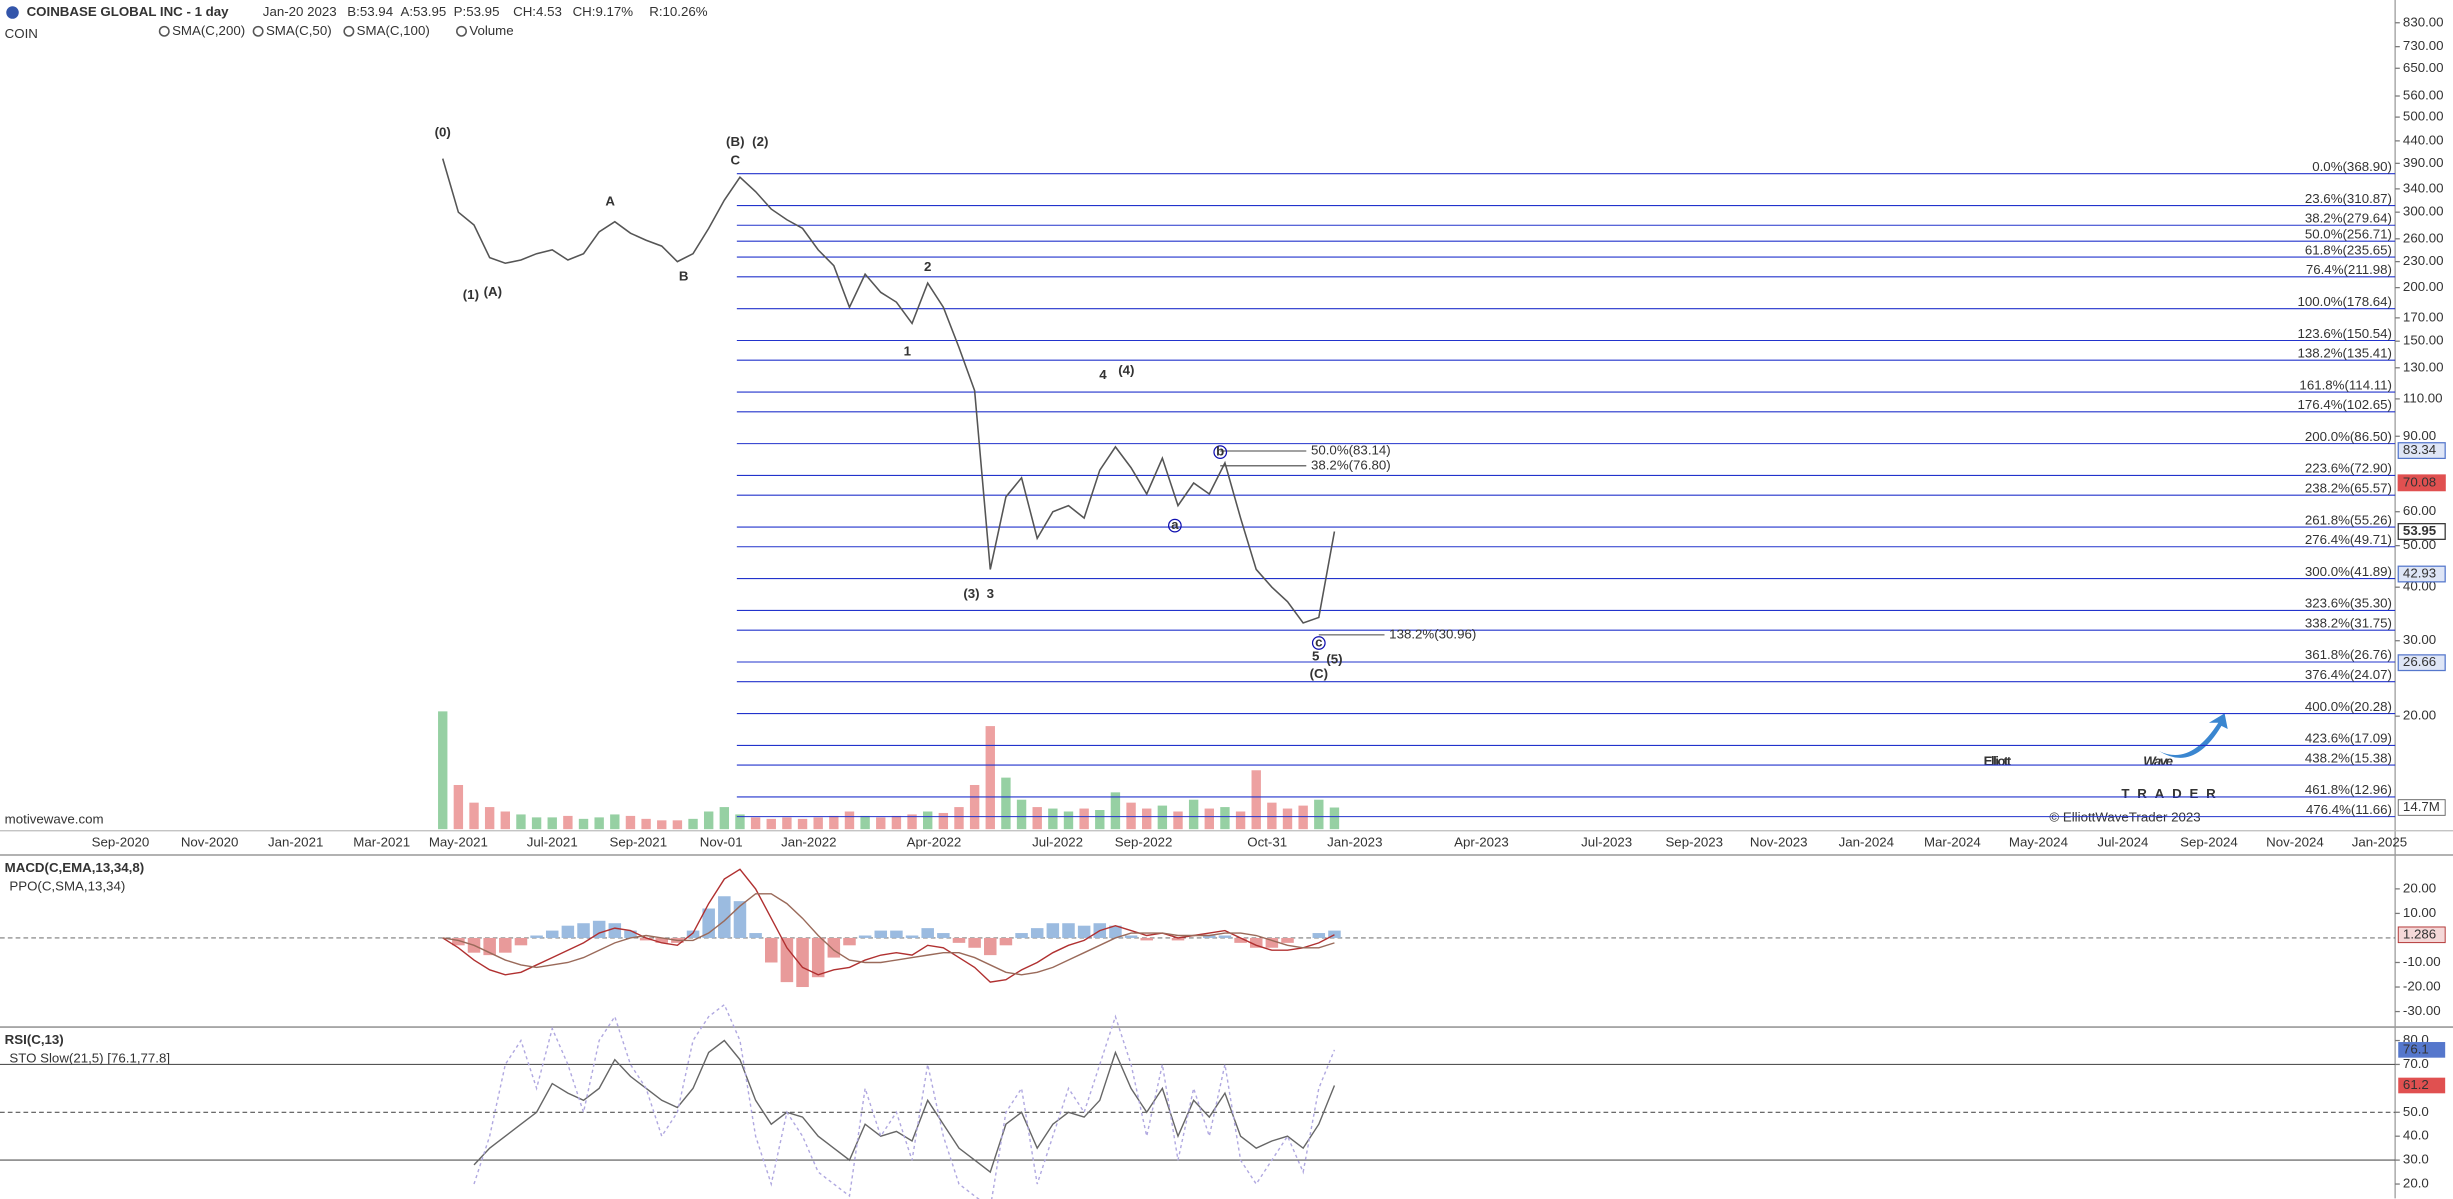 Image resolution: width=2453 pixels, height=1199 pixels. Describe the element at coordinates (2344, 333) in the screenshot. I see `fib-label: 123.6%(150.54)` at that location.